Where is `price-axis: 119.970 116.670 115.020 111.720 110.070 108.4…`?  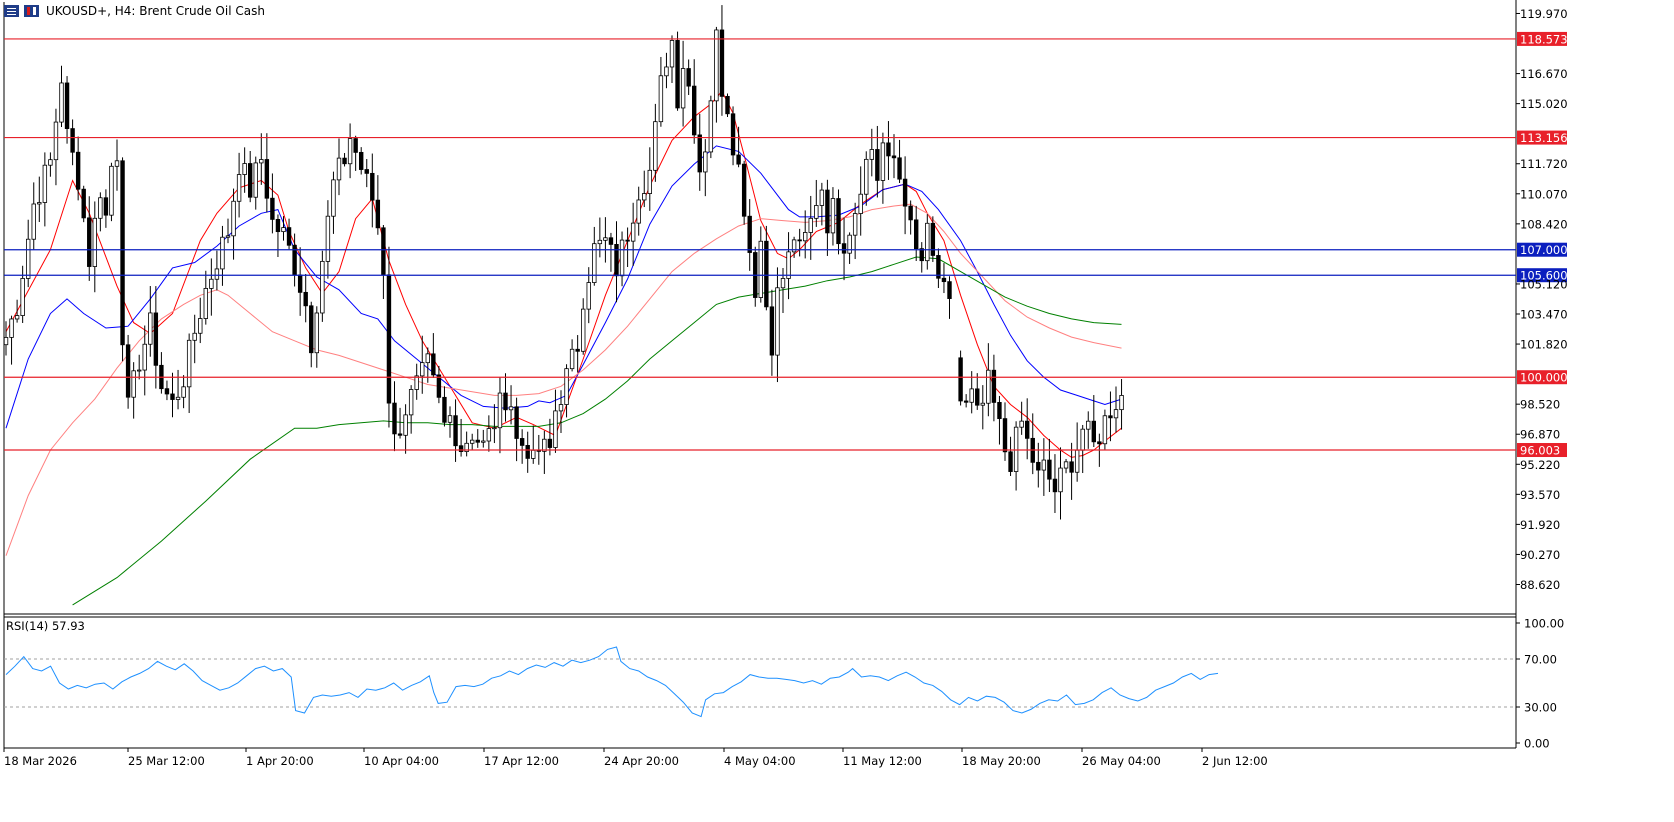
price-axis: 119.970 116.670 115.020 111.720 110.070 108.4… is located at coordinates (1542, 299).